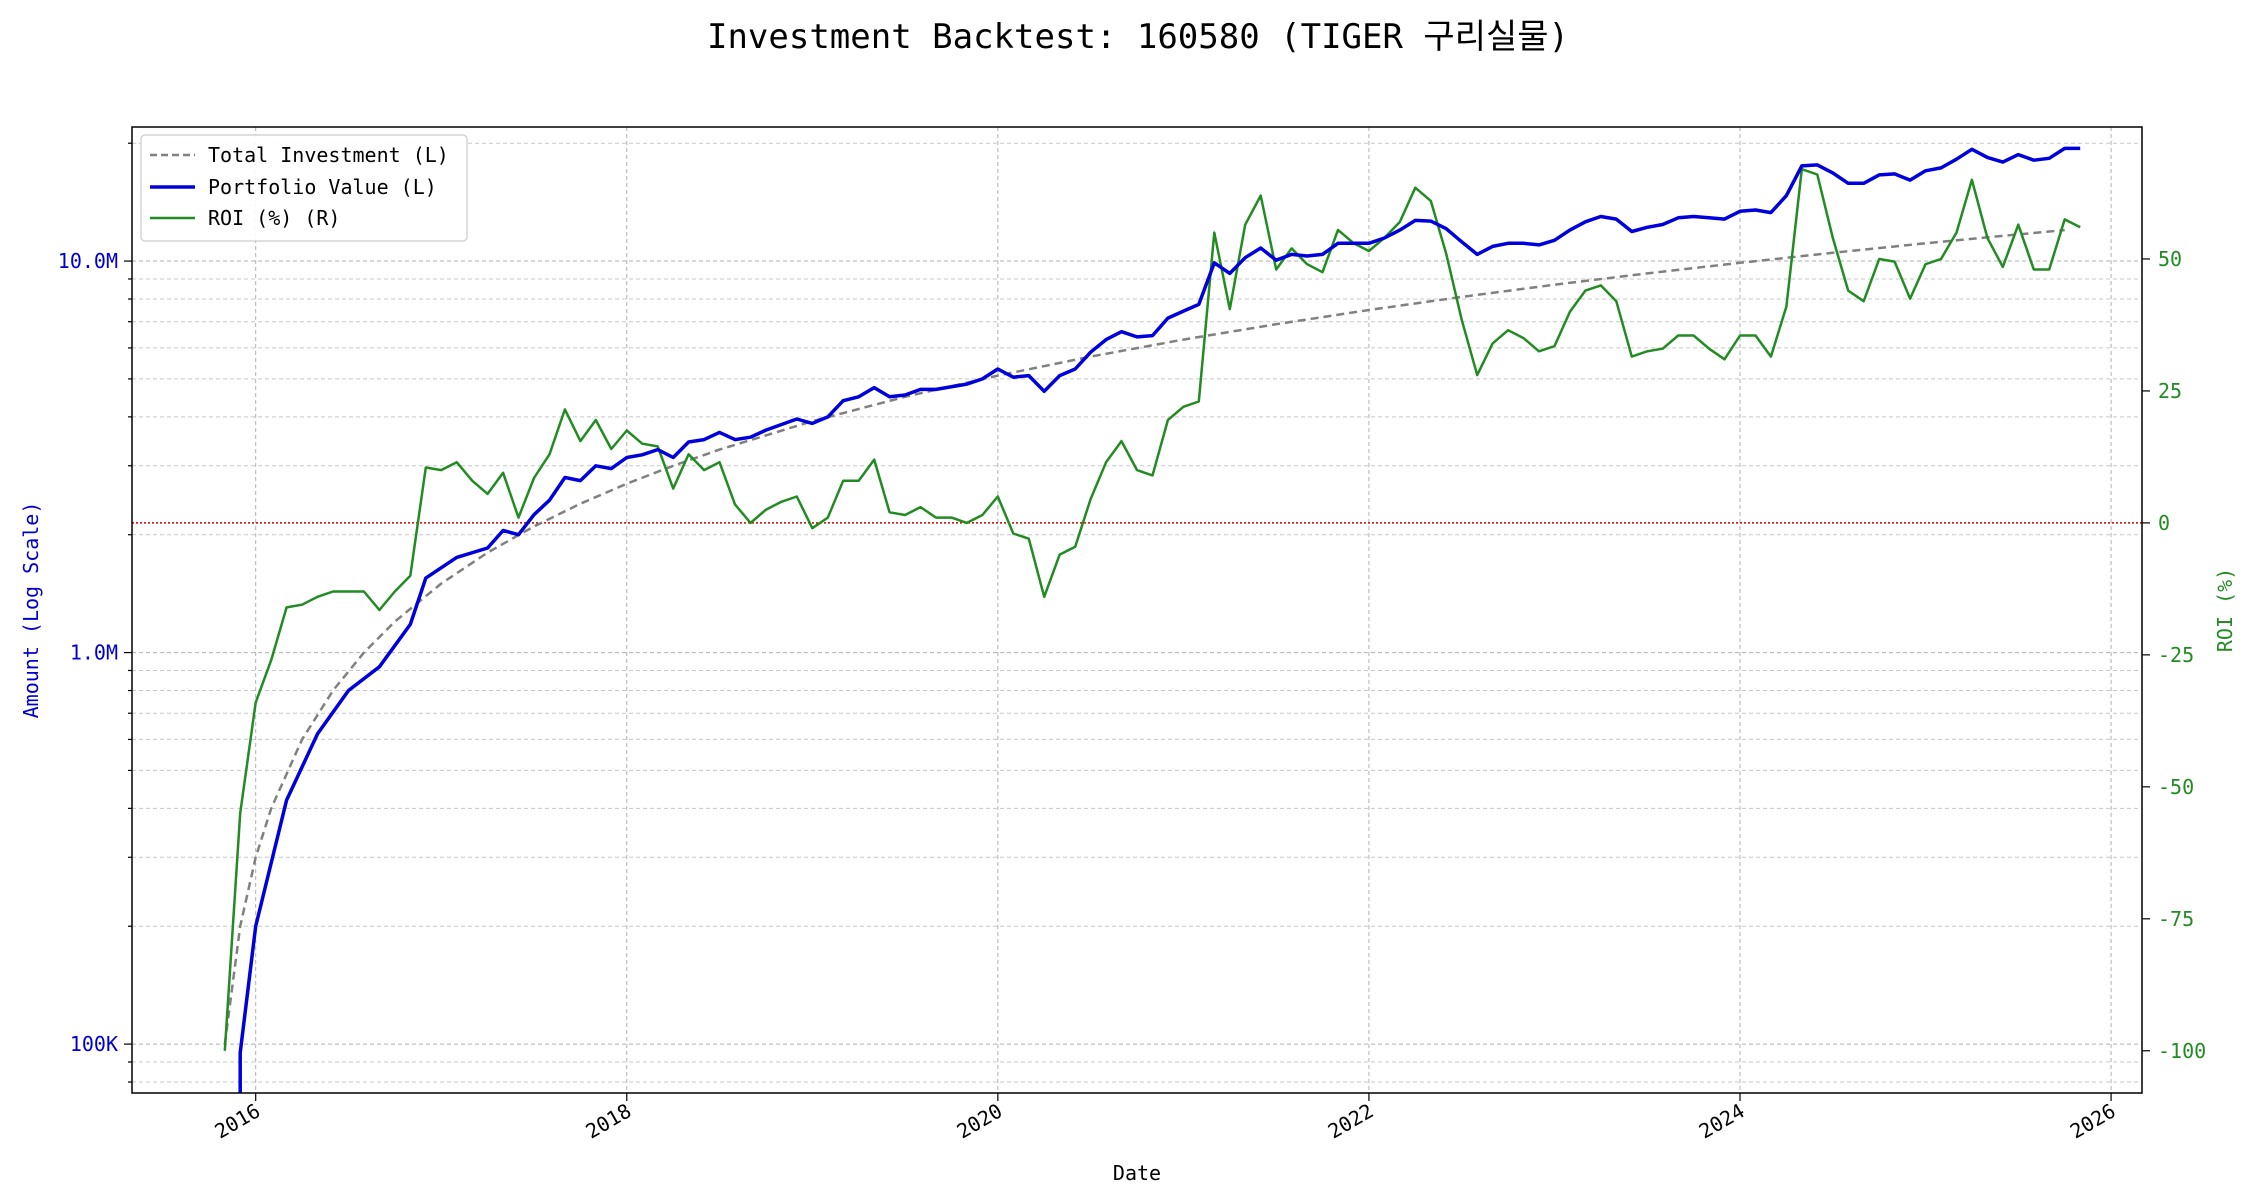  What do you see at coordinates (2225, 610) in the screenshot?
I see `y-axis-label-right: ROI (%)` at bounding box center [2225, 610].